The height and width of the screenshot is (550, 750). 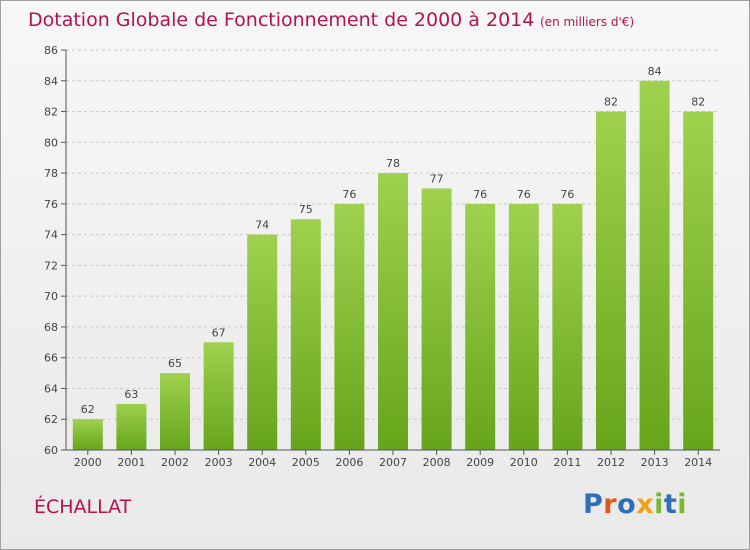 What do you see at coordinates (627, 504) in the screenshot?
I see `logo-letter: o` at bounding box center [627, 504].